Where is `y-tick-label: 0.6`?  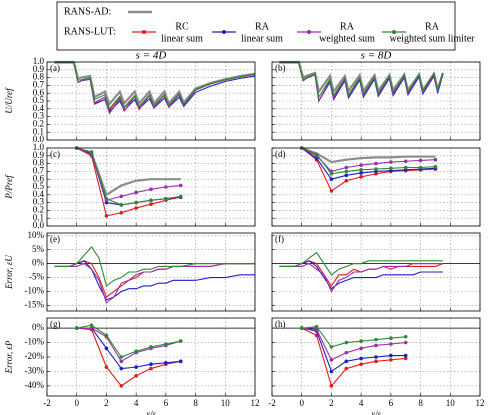
y-tick-label: 0.6 is located at coordinates (39, 178).